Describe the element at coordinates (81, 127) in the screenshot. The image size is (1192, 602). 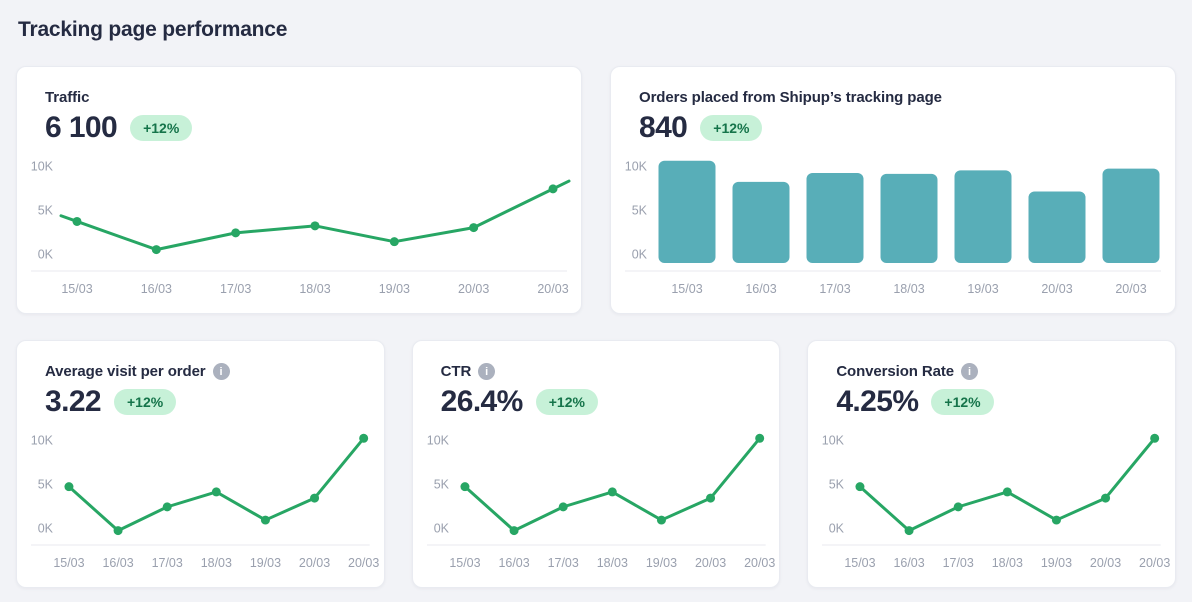
I see `traffic-value: 6 100` at that location.